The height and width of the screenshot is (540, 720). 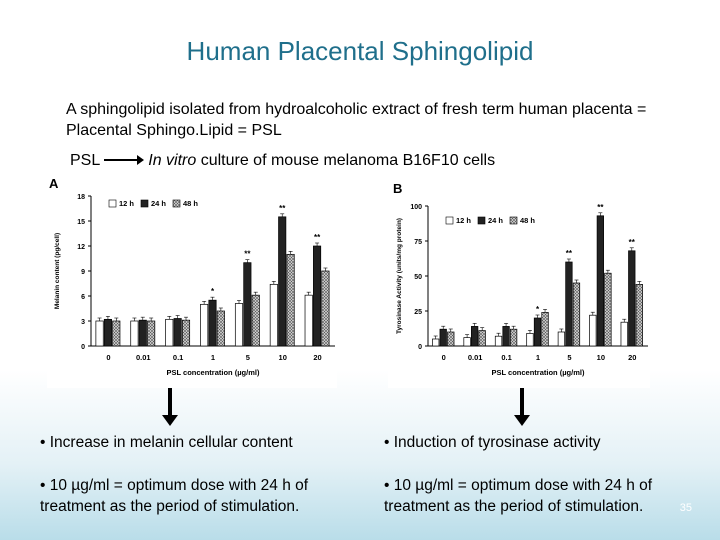 What do you see at coordinates (81, 222) in the screenshot?
I see `y-tick-label: 15` at bounding box center [81, 222].